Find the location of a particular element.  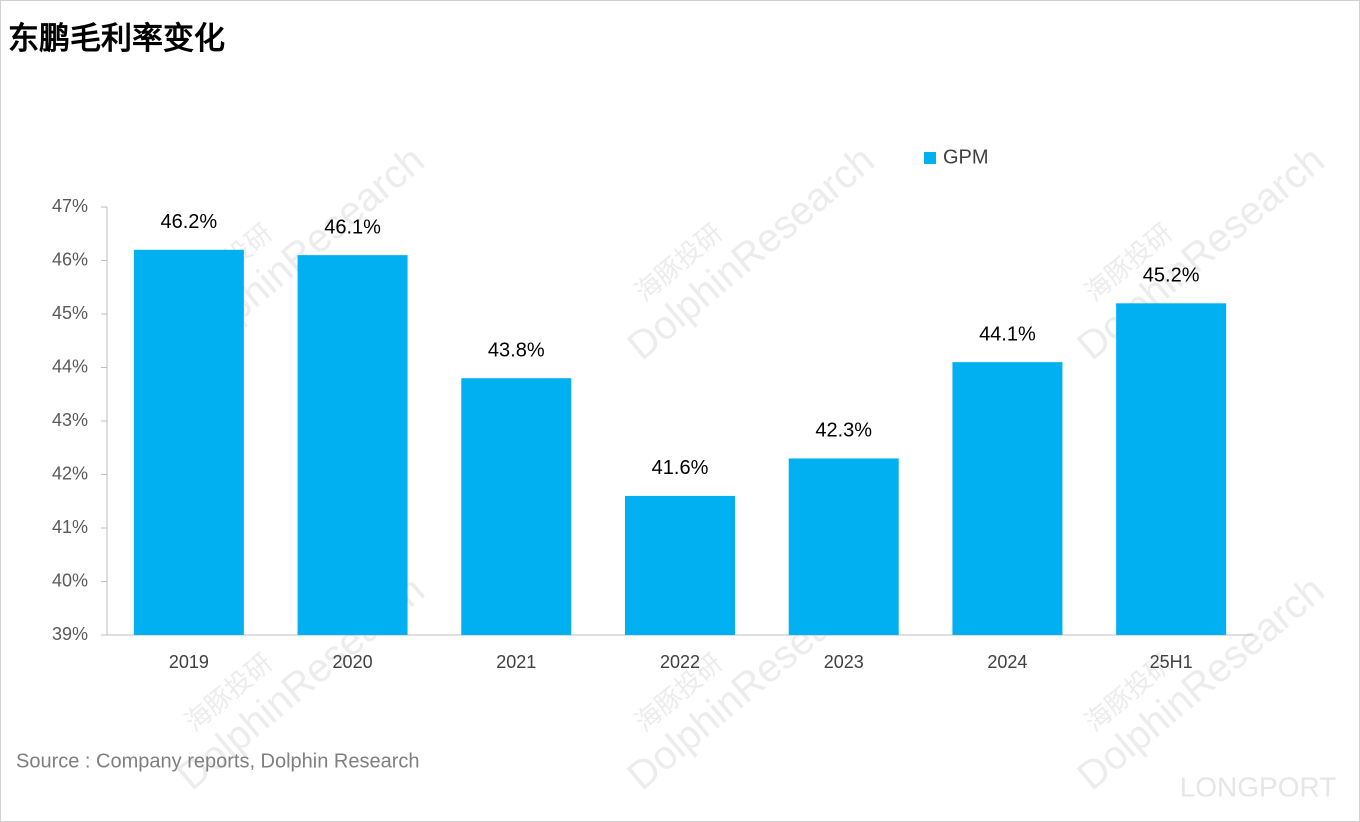

x-tick-label: 2020 is located at coordinates (353, 662).